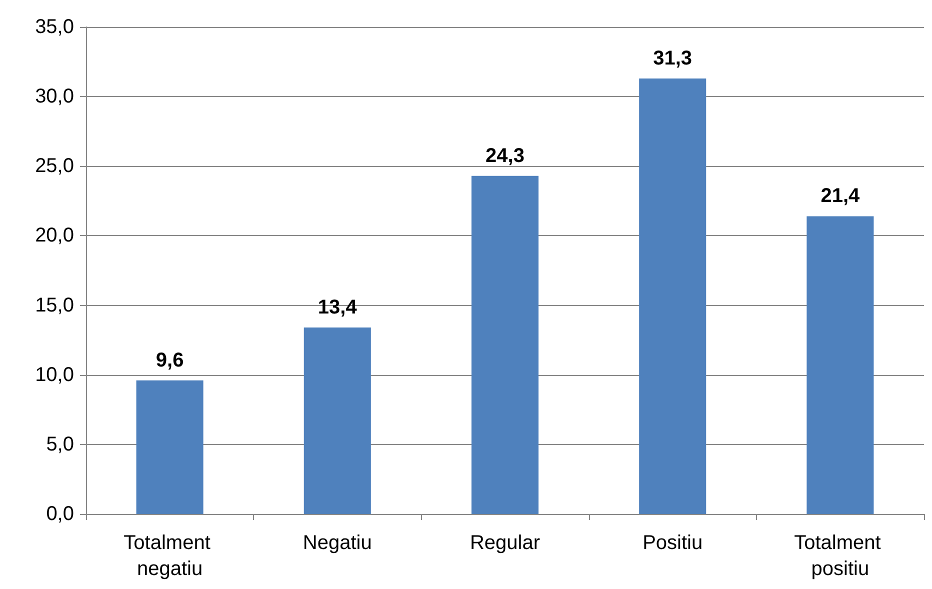 The height and width of the screenshot is (589, 932). Describe the element at coordinates (338, 307) in the screenshot. I see `data-label: 13,4` at that location.